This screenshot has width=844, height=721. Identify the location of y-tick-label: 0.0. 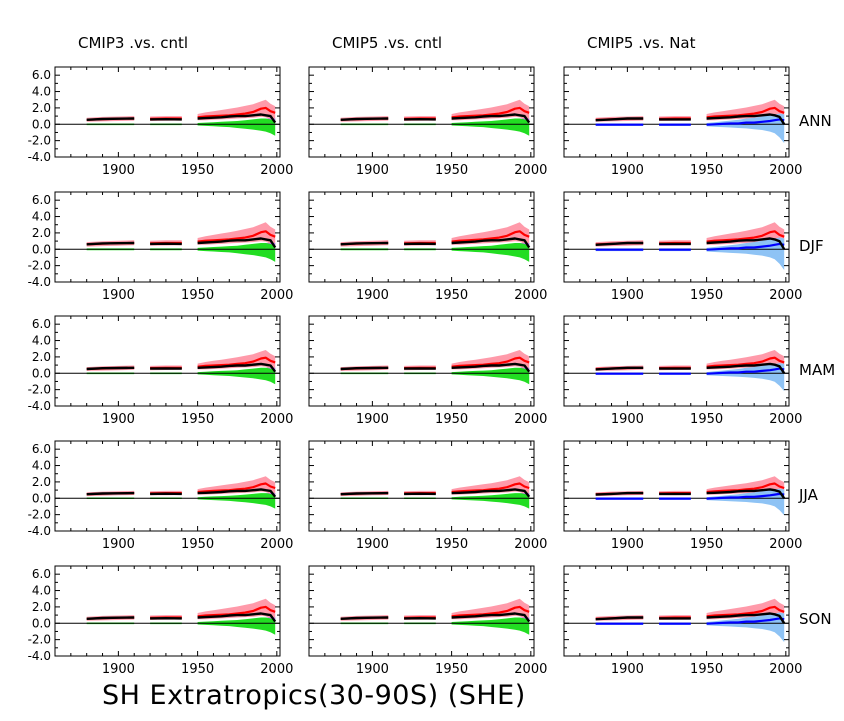
(41, 249).